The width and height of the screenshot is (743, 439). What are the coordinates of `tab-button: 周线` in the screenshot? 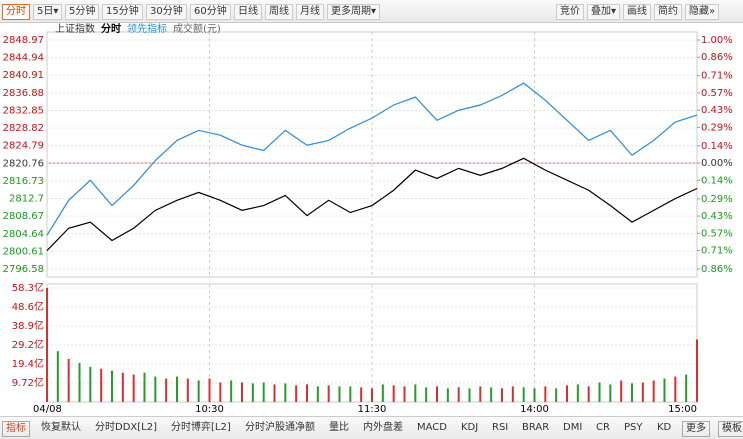 It's located at (279, 12).